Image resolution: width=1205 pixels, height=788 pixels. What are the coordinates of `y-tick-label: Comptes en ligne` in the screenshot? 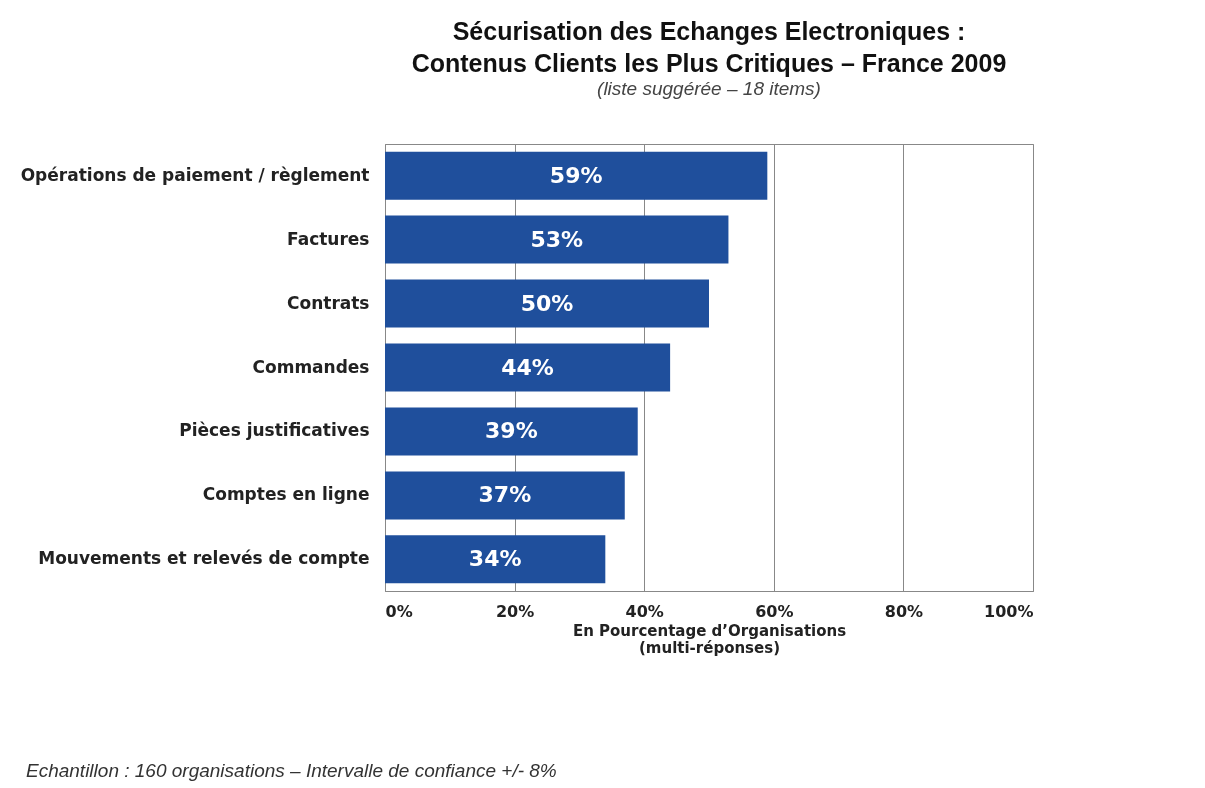 It's located at (286, 494).